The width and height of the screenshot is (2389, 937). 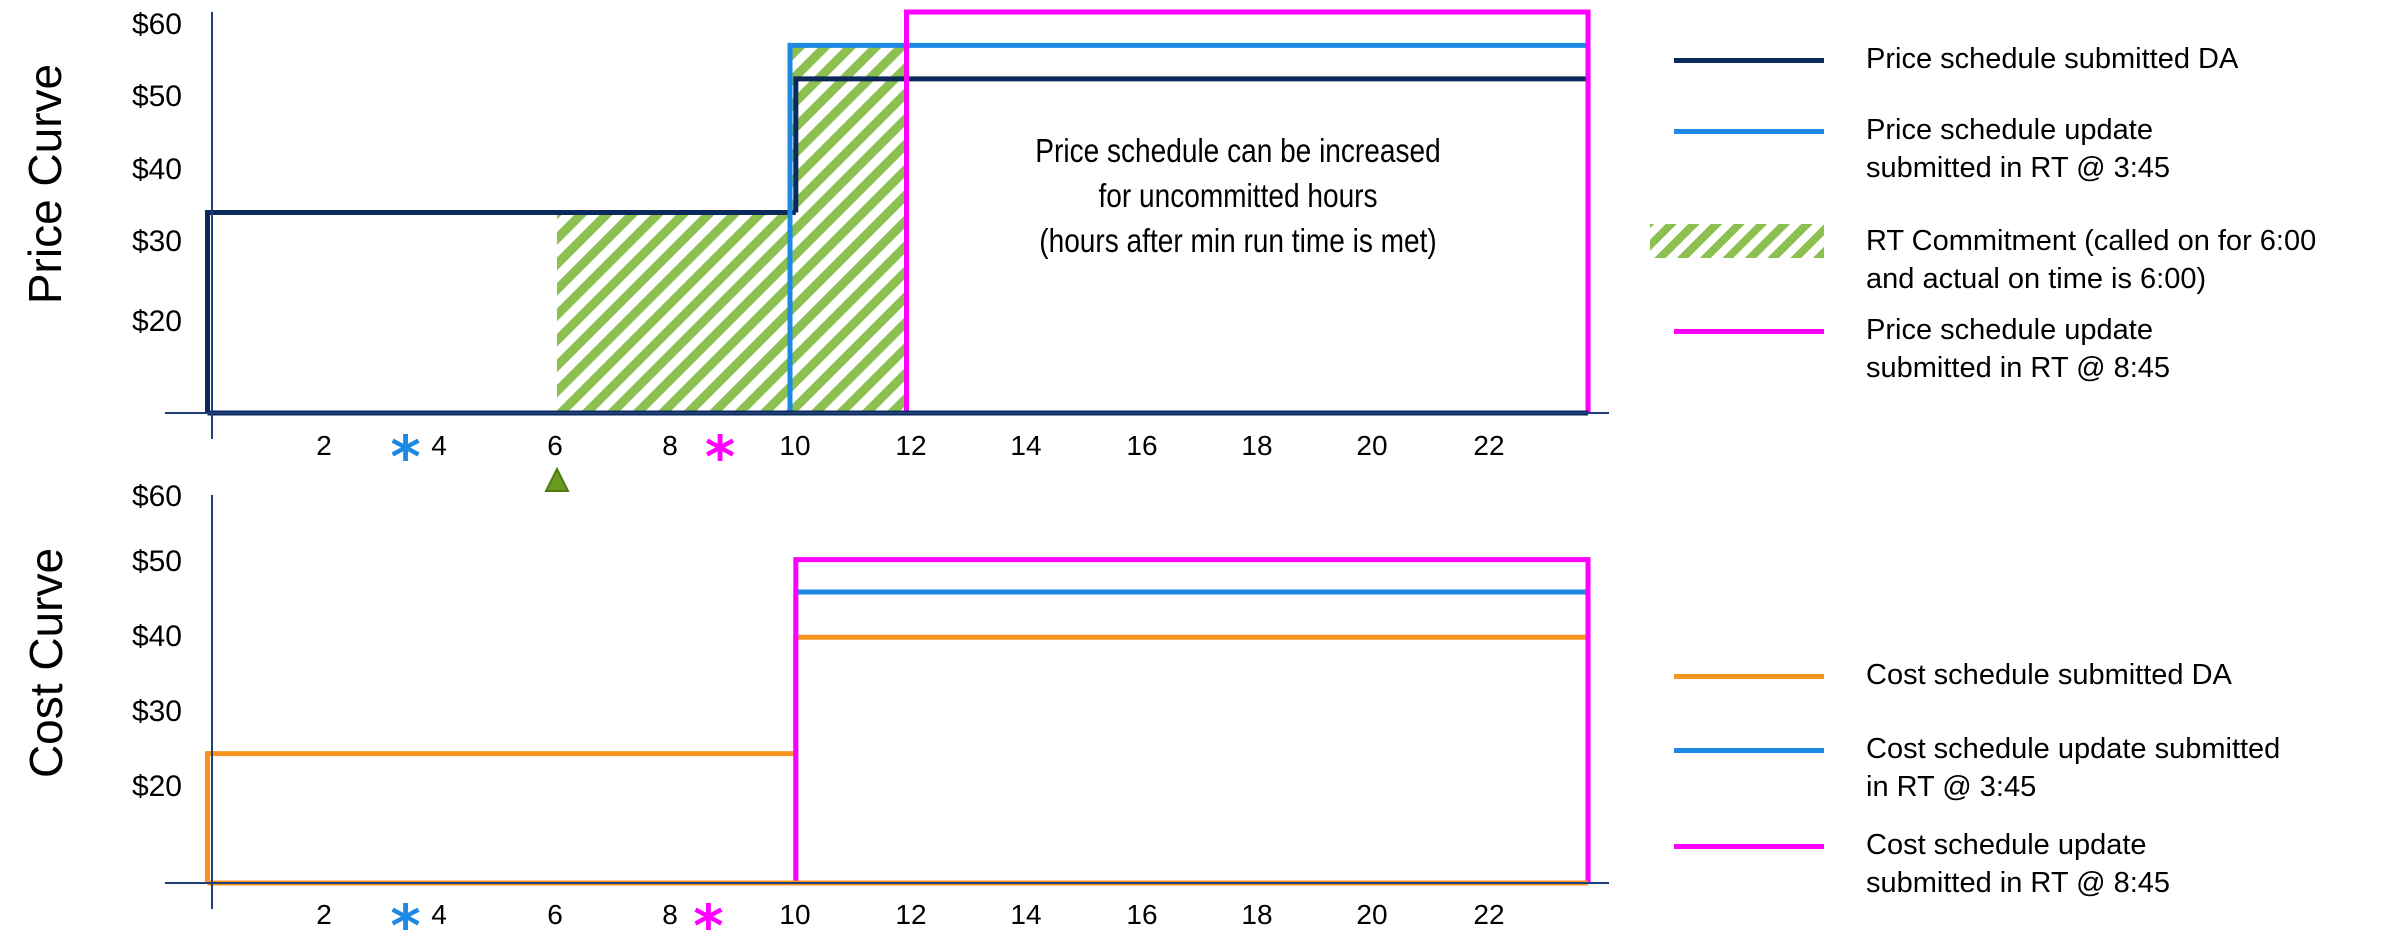 I want to click on legend-label: Cost schedule submitted DA, so click(x=2049, y=675).